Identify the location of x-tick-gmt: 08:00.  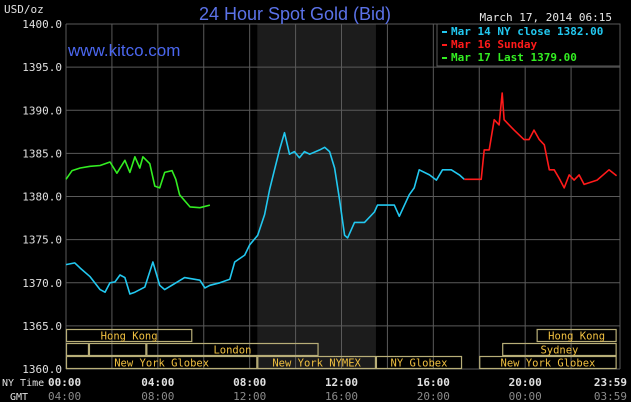
(157, 396).